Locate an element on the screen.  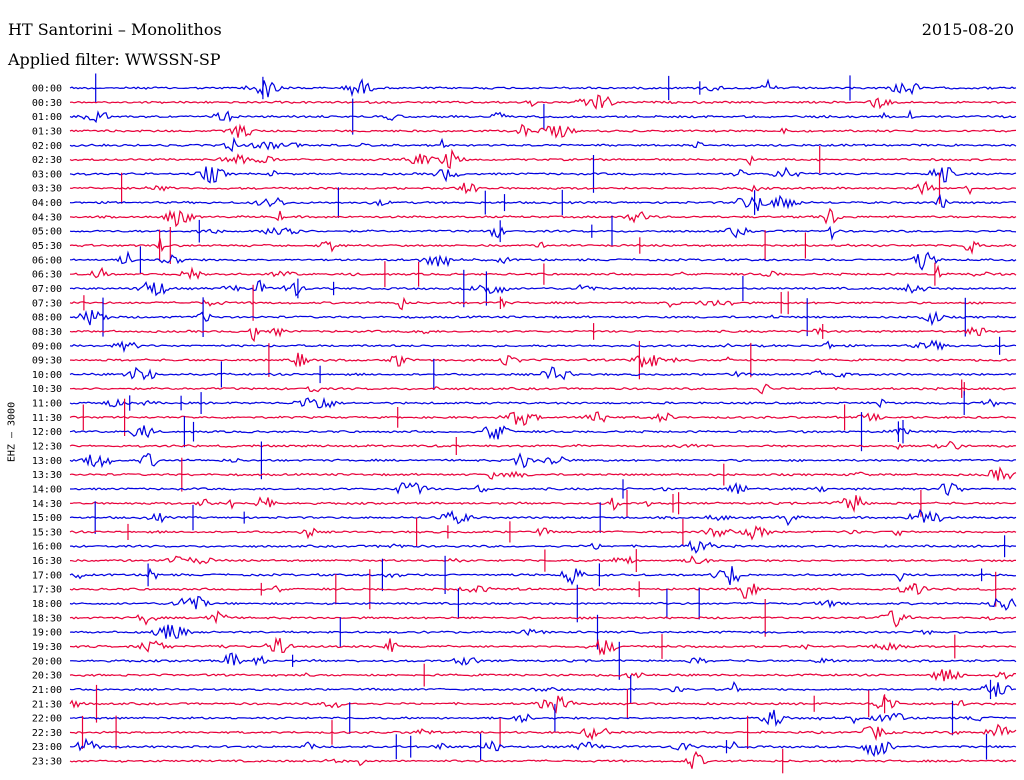
row-time-label: 06:30 is located at coordinates (47, 275).